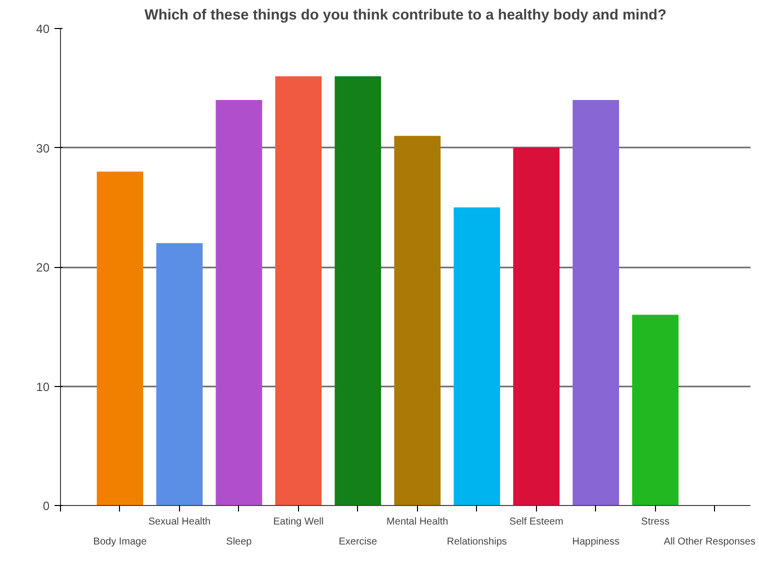 Image resolution: width=759 pixels, height=571 pixels. I want to click on x-tick-label: Mental Health, so click(417, 522).